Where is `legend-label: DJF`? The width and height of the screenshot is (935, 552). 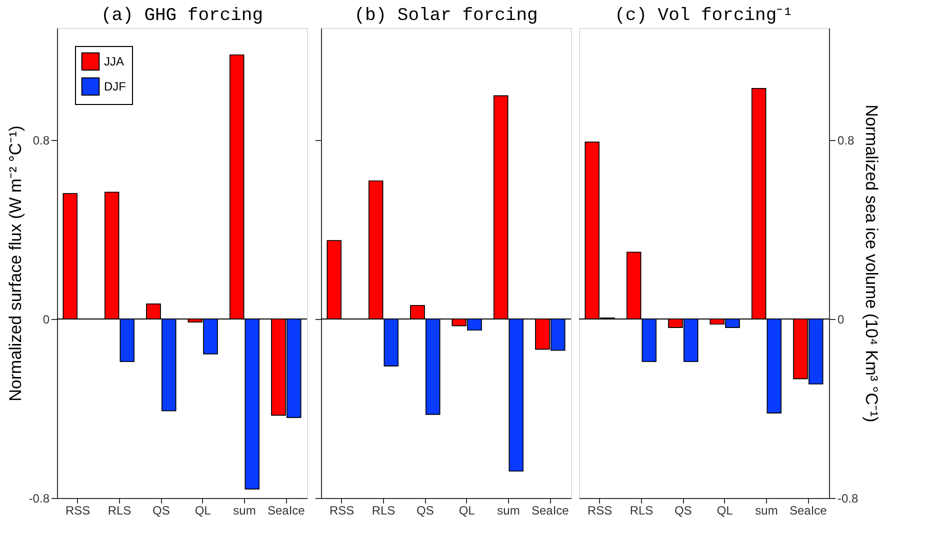
legend-label: DJF is located at coordinates (115, 87).